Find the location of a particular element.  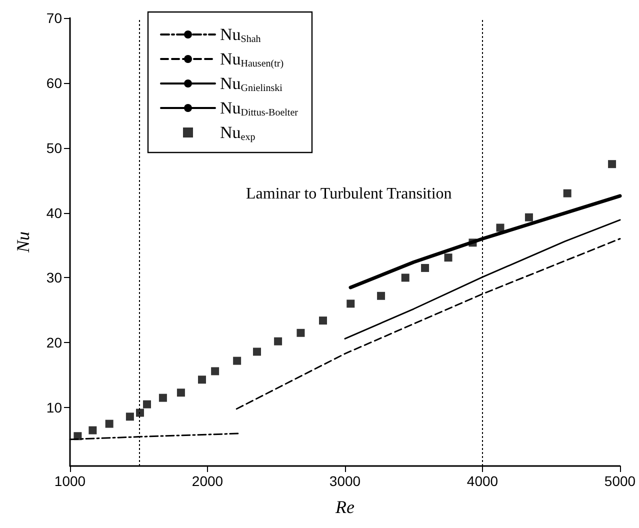

y-tick-label: 70 is located at coordinates (54, 18).